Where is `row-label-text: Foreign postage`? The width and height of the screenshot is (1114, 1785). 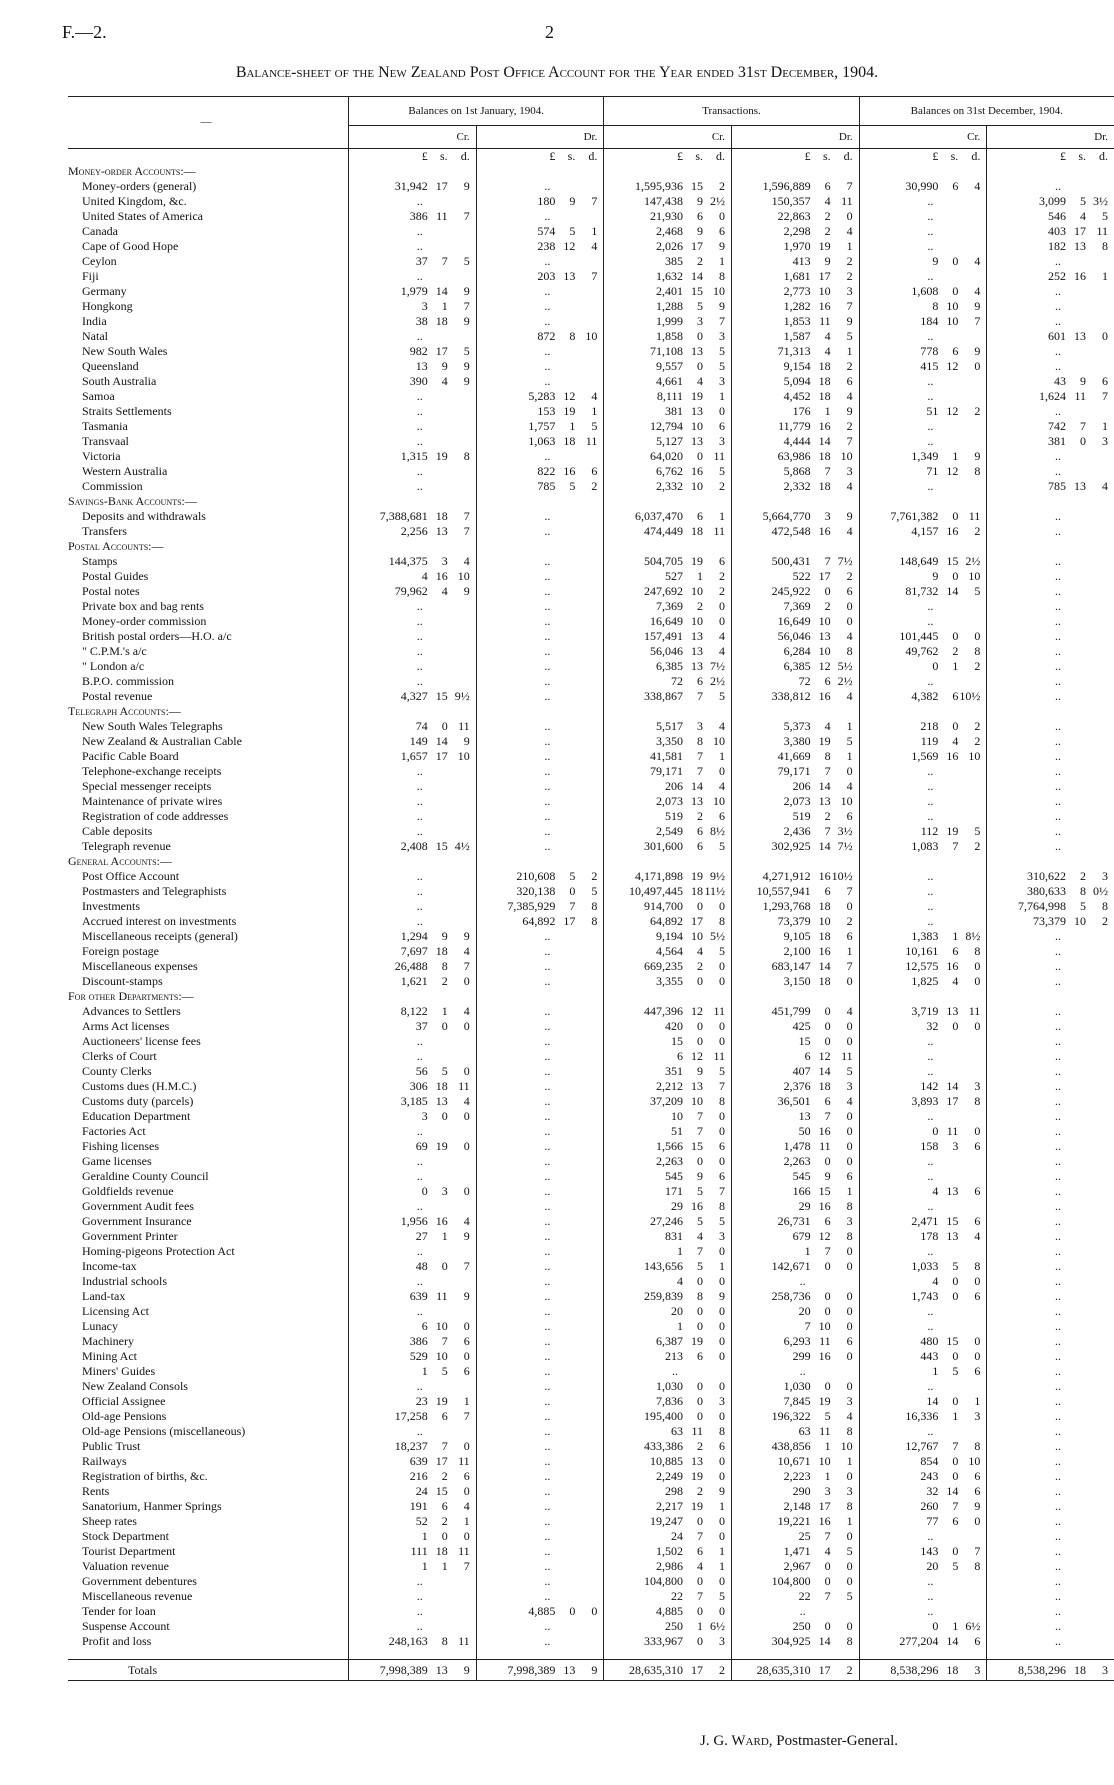
row-label-text: Foreign postage is located at coordinates (120, 951).